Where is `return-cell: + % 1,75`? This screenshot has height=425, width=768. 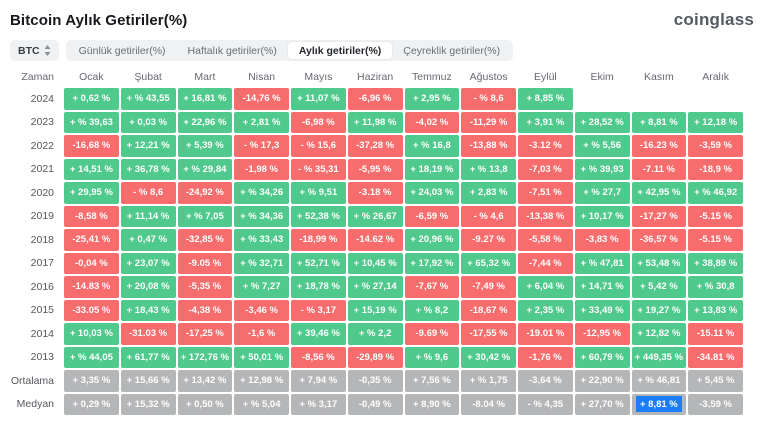 return-cell: + % 1,75 is located at coordinates (488, 381).